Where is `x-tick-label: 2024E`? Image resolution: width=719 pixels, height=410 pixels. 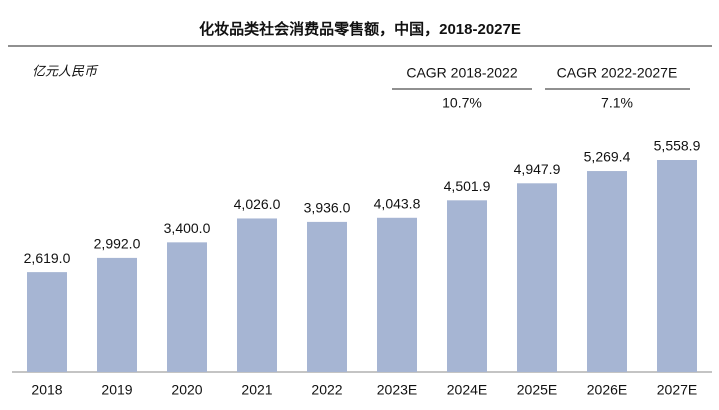 x-tick-label: 2024E is located at coordinates (467, 390).